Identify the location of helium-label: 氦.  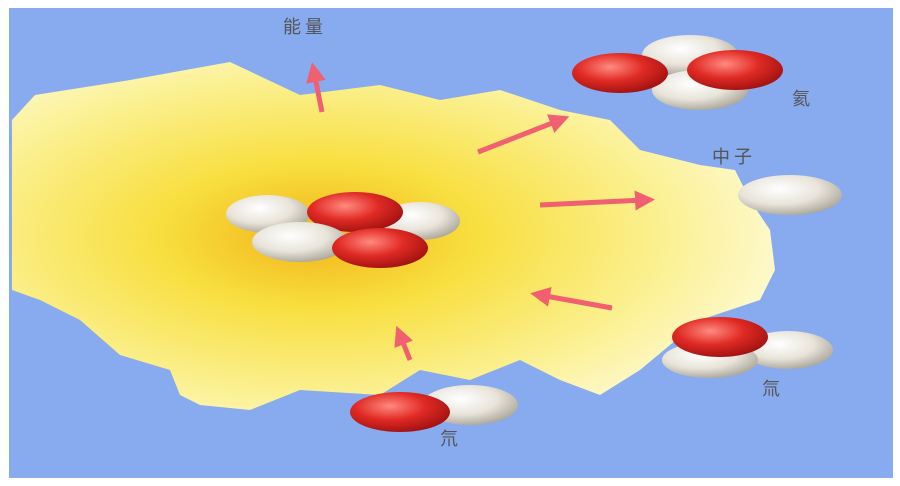
(803, 99).